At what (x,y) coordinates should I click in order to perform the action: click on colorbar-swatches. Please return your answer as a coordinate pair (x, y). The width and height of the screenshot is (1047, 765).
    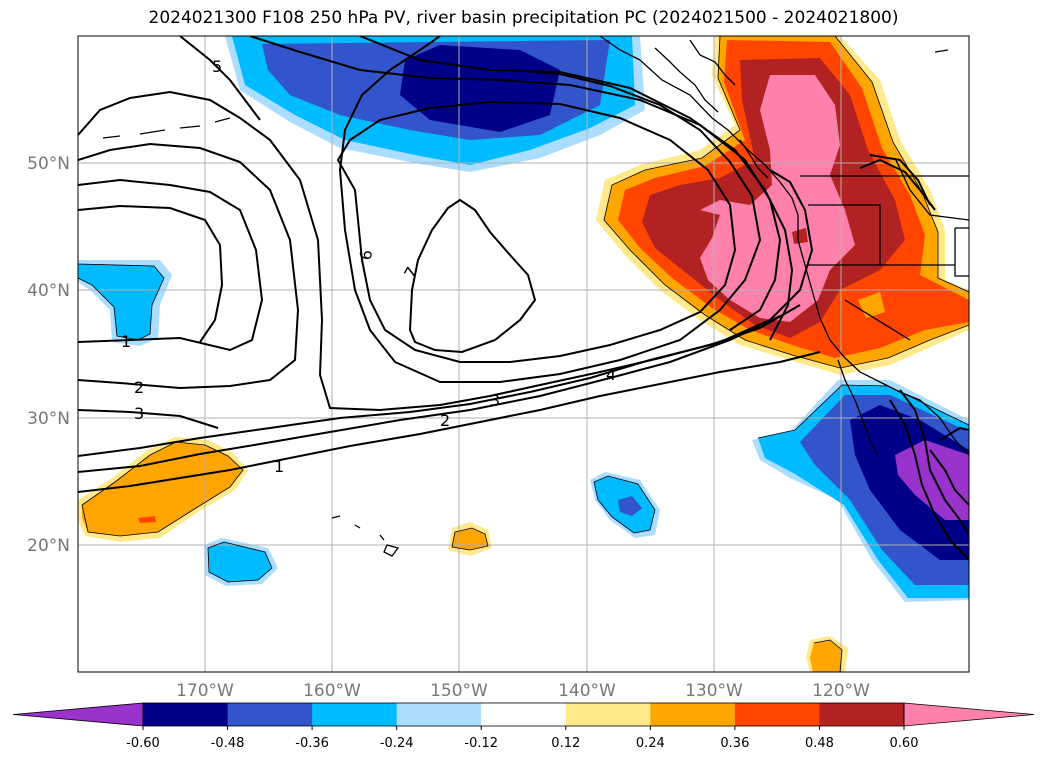
    Looking at the image, I should click on (523, 714).